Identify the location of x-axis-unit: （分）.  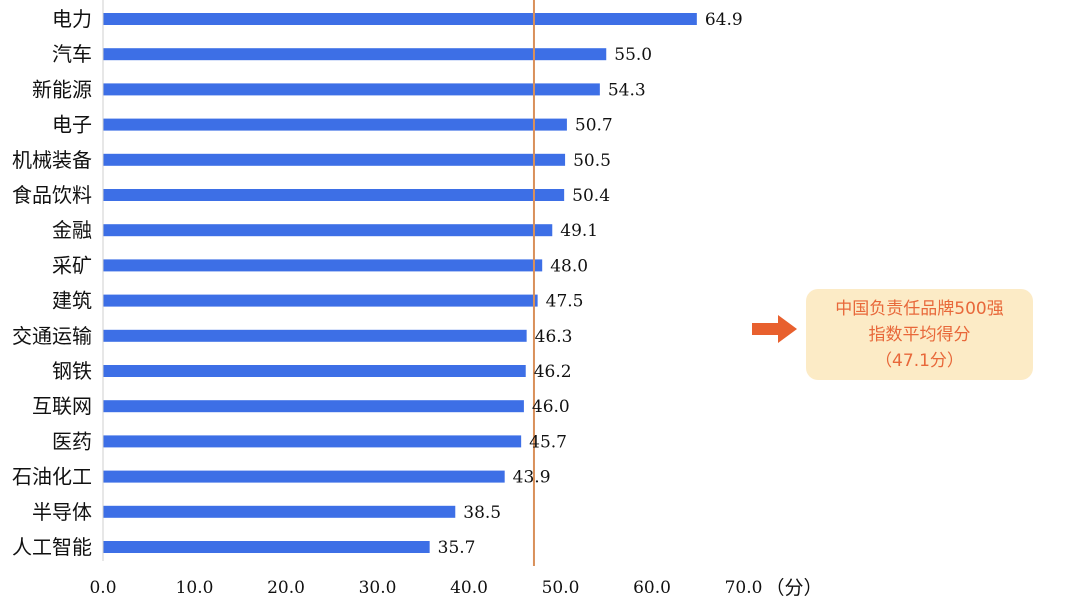
(794, 588).